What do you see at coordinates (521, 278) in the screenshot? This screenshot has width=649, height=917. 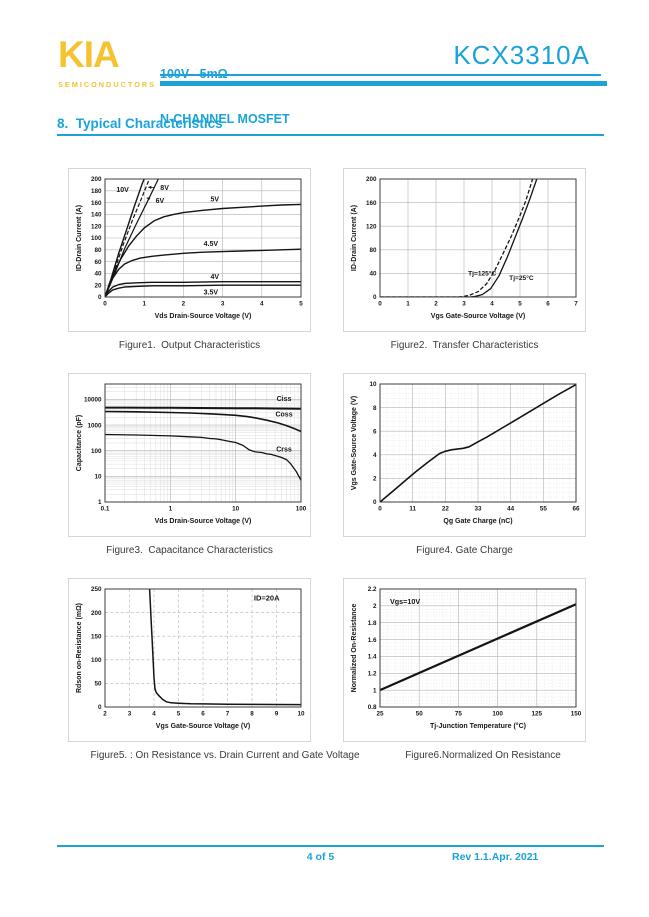 I see `svg-text: Tj=25°C` at bounding box center [521, 278].